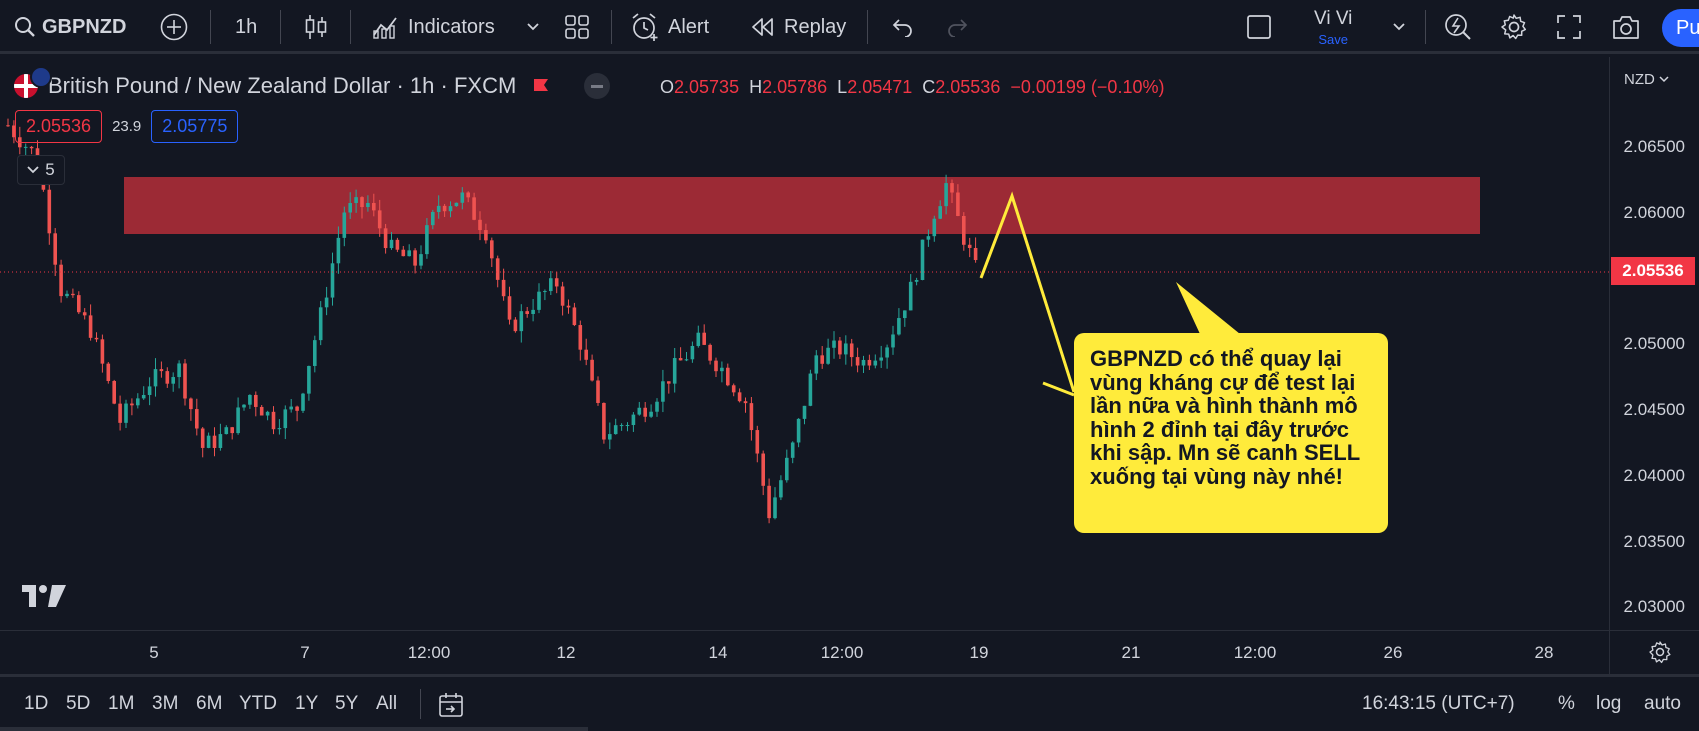 The height and width of the screenshot is (731, 1699). Describe the element at coordinates (36, 703) in the screenshot. I see `range-1d-button: 1D` at that location.